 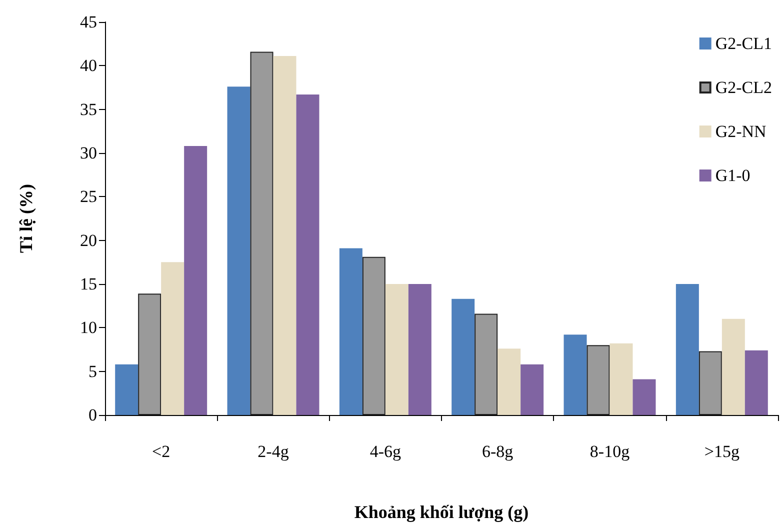 What do you see at coordinates (722, 451) in the screenshot?
I see `x-tick-label: >15g` at bounding box center [722, 451].